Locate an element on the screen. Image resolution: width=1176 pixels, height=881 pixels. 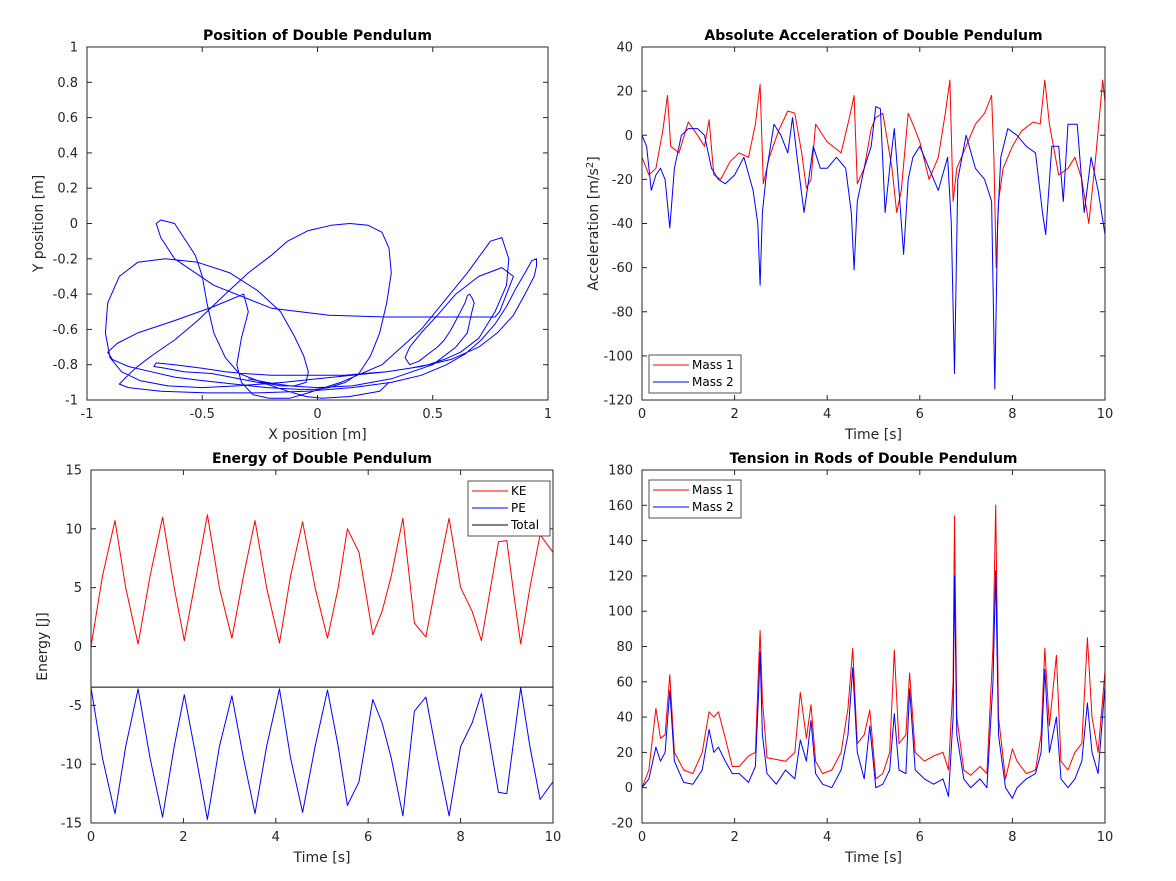
y-tick-label: -0.2 is located at coordinates (65, 259).